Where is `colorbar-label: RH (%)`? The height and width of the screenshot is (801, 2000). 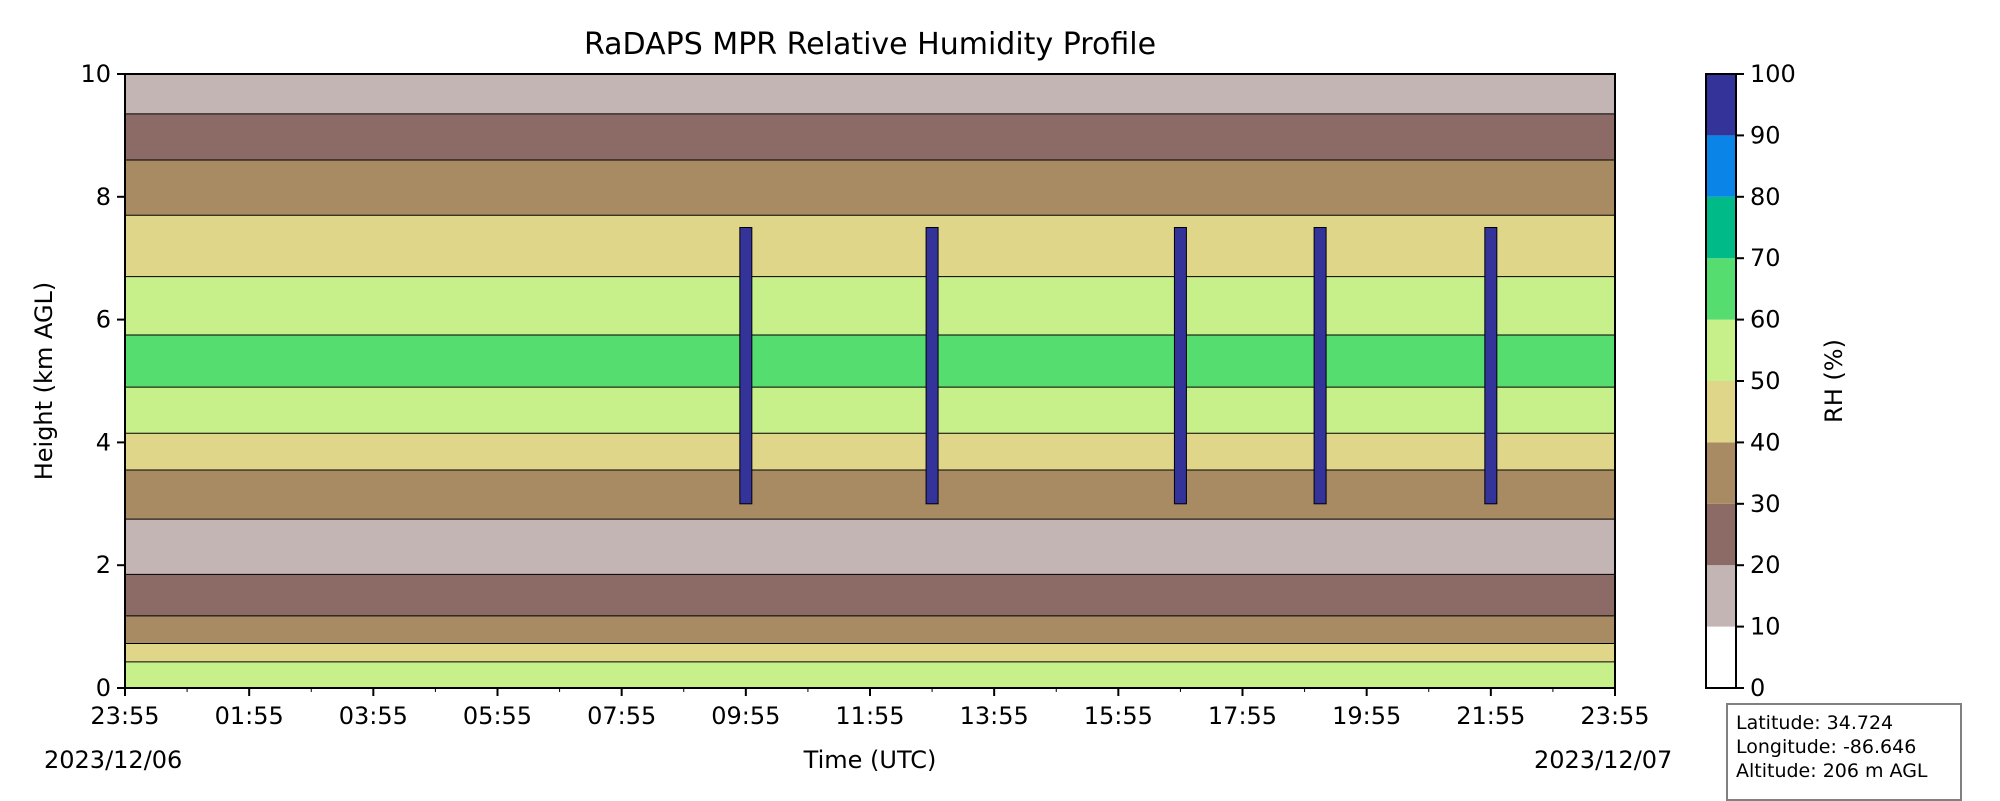 colorbar-label: RH (%) is located at coordinates (1834, 381).